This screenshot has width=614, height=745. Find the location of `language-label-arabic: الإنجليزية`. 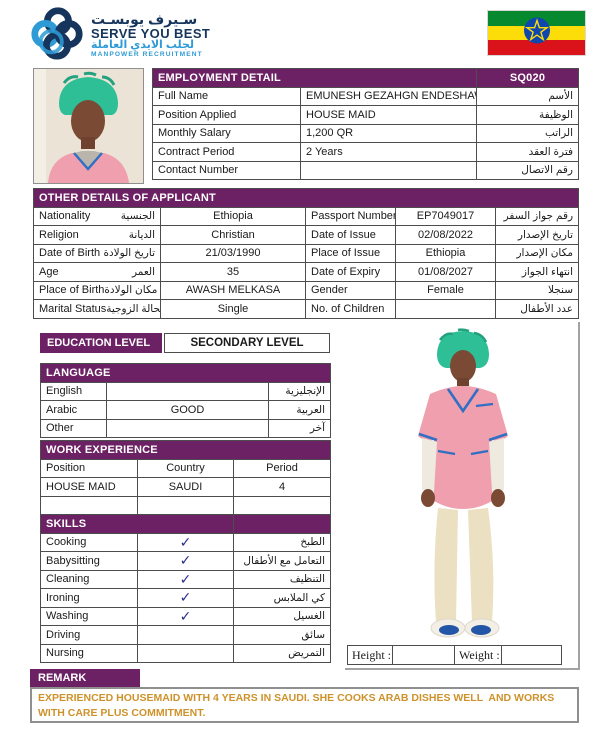

language-label-arabic: الإنجليزية is located at coordinates (299, 391).